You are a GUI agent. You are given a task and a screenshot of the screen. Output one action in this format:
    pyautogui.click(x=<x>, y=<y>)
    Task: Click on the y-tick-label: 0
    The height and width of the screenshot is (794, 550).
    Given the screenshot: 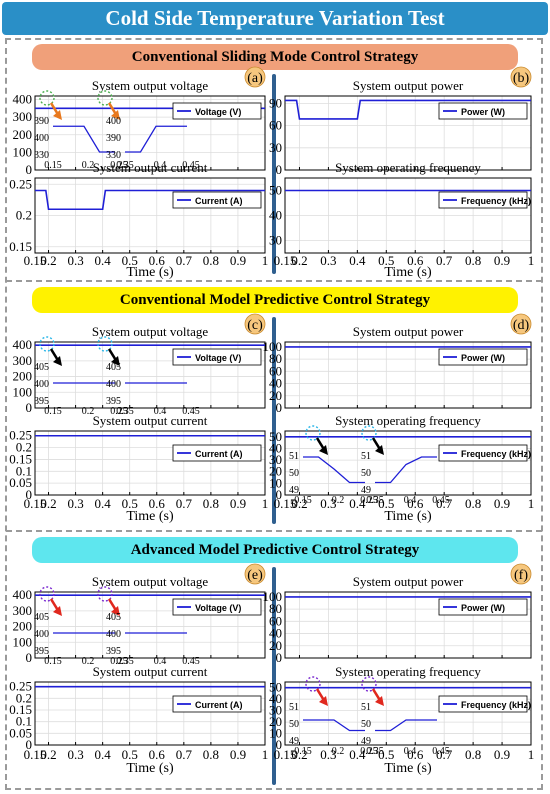 What is the action you would take?
    pyautogui.click(x=29, y=494)
    